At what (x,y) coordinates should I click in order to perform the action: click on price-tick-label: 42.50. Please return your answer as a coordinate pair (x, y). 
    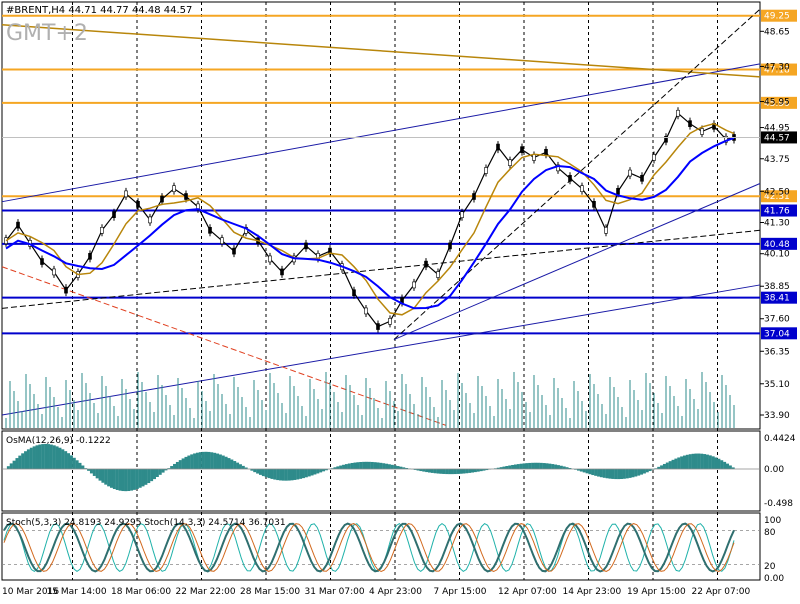
    Looking at the image, I should click on (777, 192).